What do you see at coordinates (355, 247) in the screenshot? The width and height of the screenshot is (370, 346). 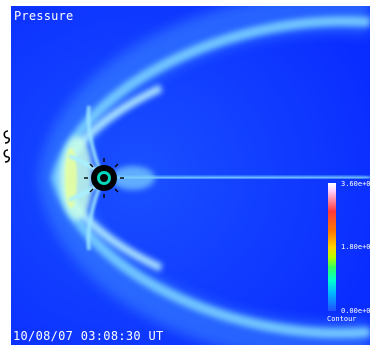 I see `colorbar-mid-label: 1.80e+0` at bounding box center [355, 247].